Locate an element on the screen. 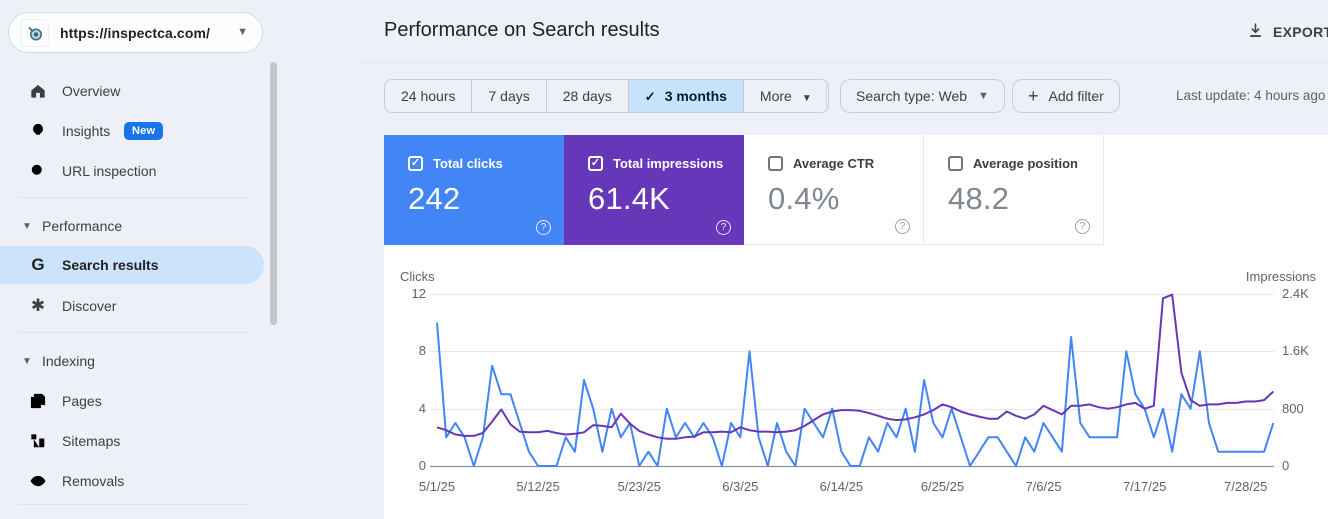 This screenshot has height=519, width=1328. sidebar-item-label: URL inspection is located at coordinates (109, 171).